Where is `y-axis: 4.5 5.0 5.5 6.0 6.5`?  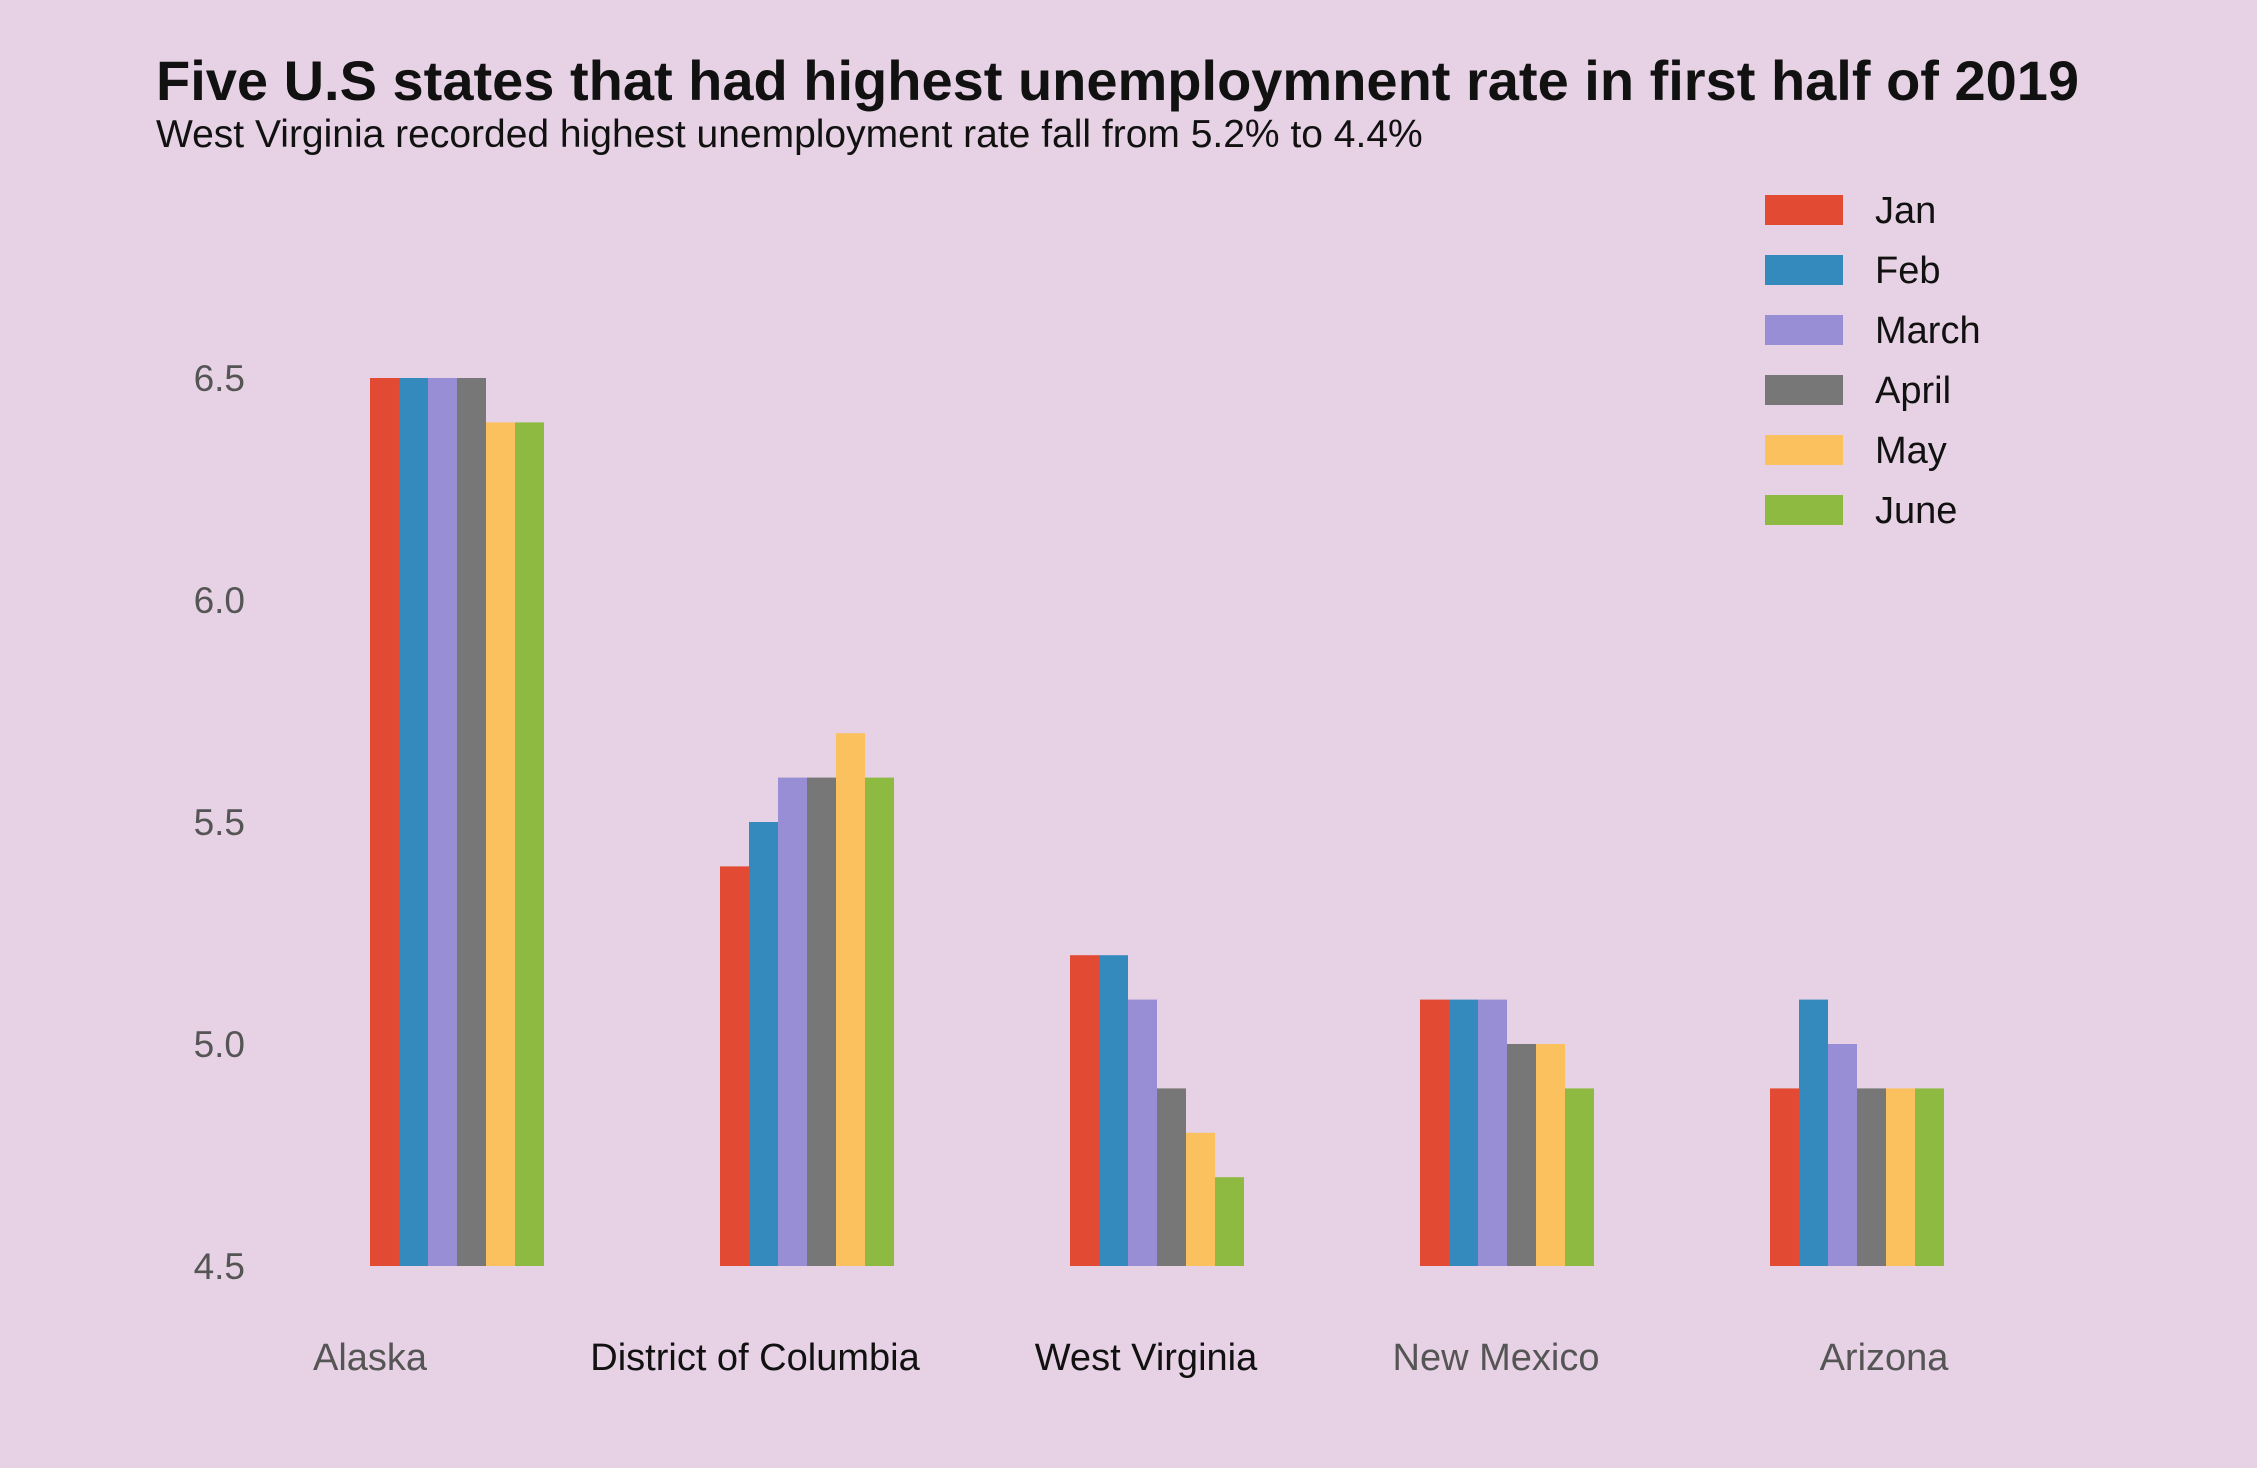
y-axis: 4.5 5.0 5.5 6.0 6.5 is located at coordinates (219, 822).